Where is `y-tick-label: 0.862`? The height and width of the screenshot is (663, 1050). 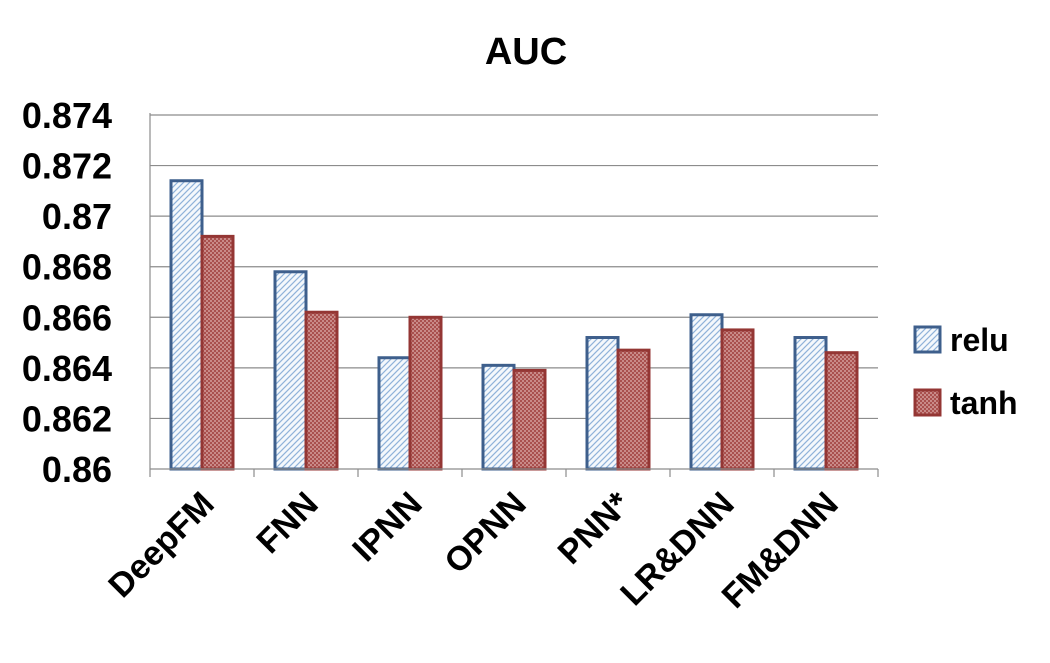
y-tick-label: 0.862 is located at coordinates (67, 418).